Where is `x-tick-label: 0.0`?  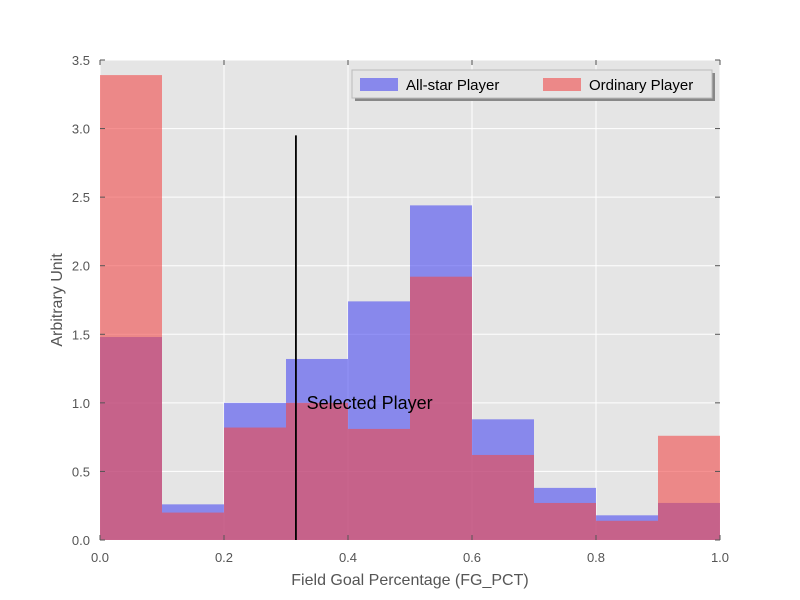
x-tick-label: 0.0 is located at coordinates (100, 557).